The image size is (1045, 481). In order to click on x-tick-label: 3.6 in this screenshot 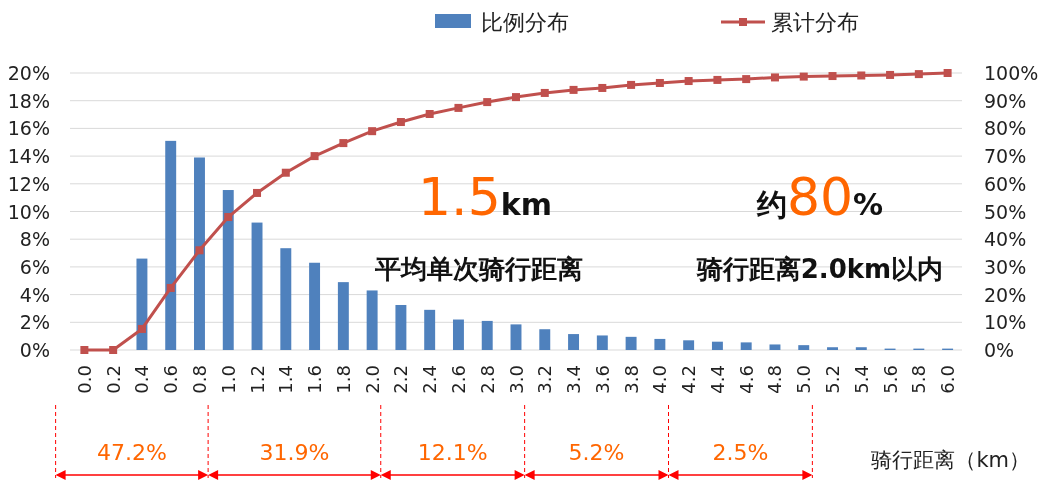, I will do `click(602, 379)`.